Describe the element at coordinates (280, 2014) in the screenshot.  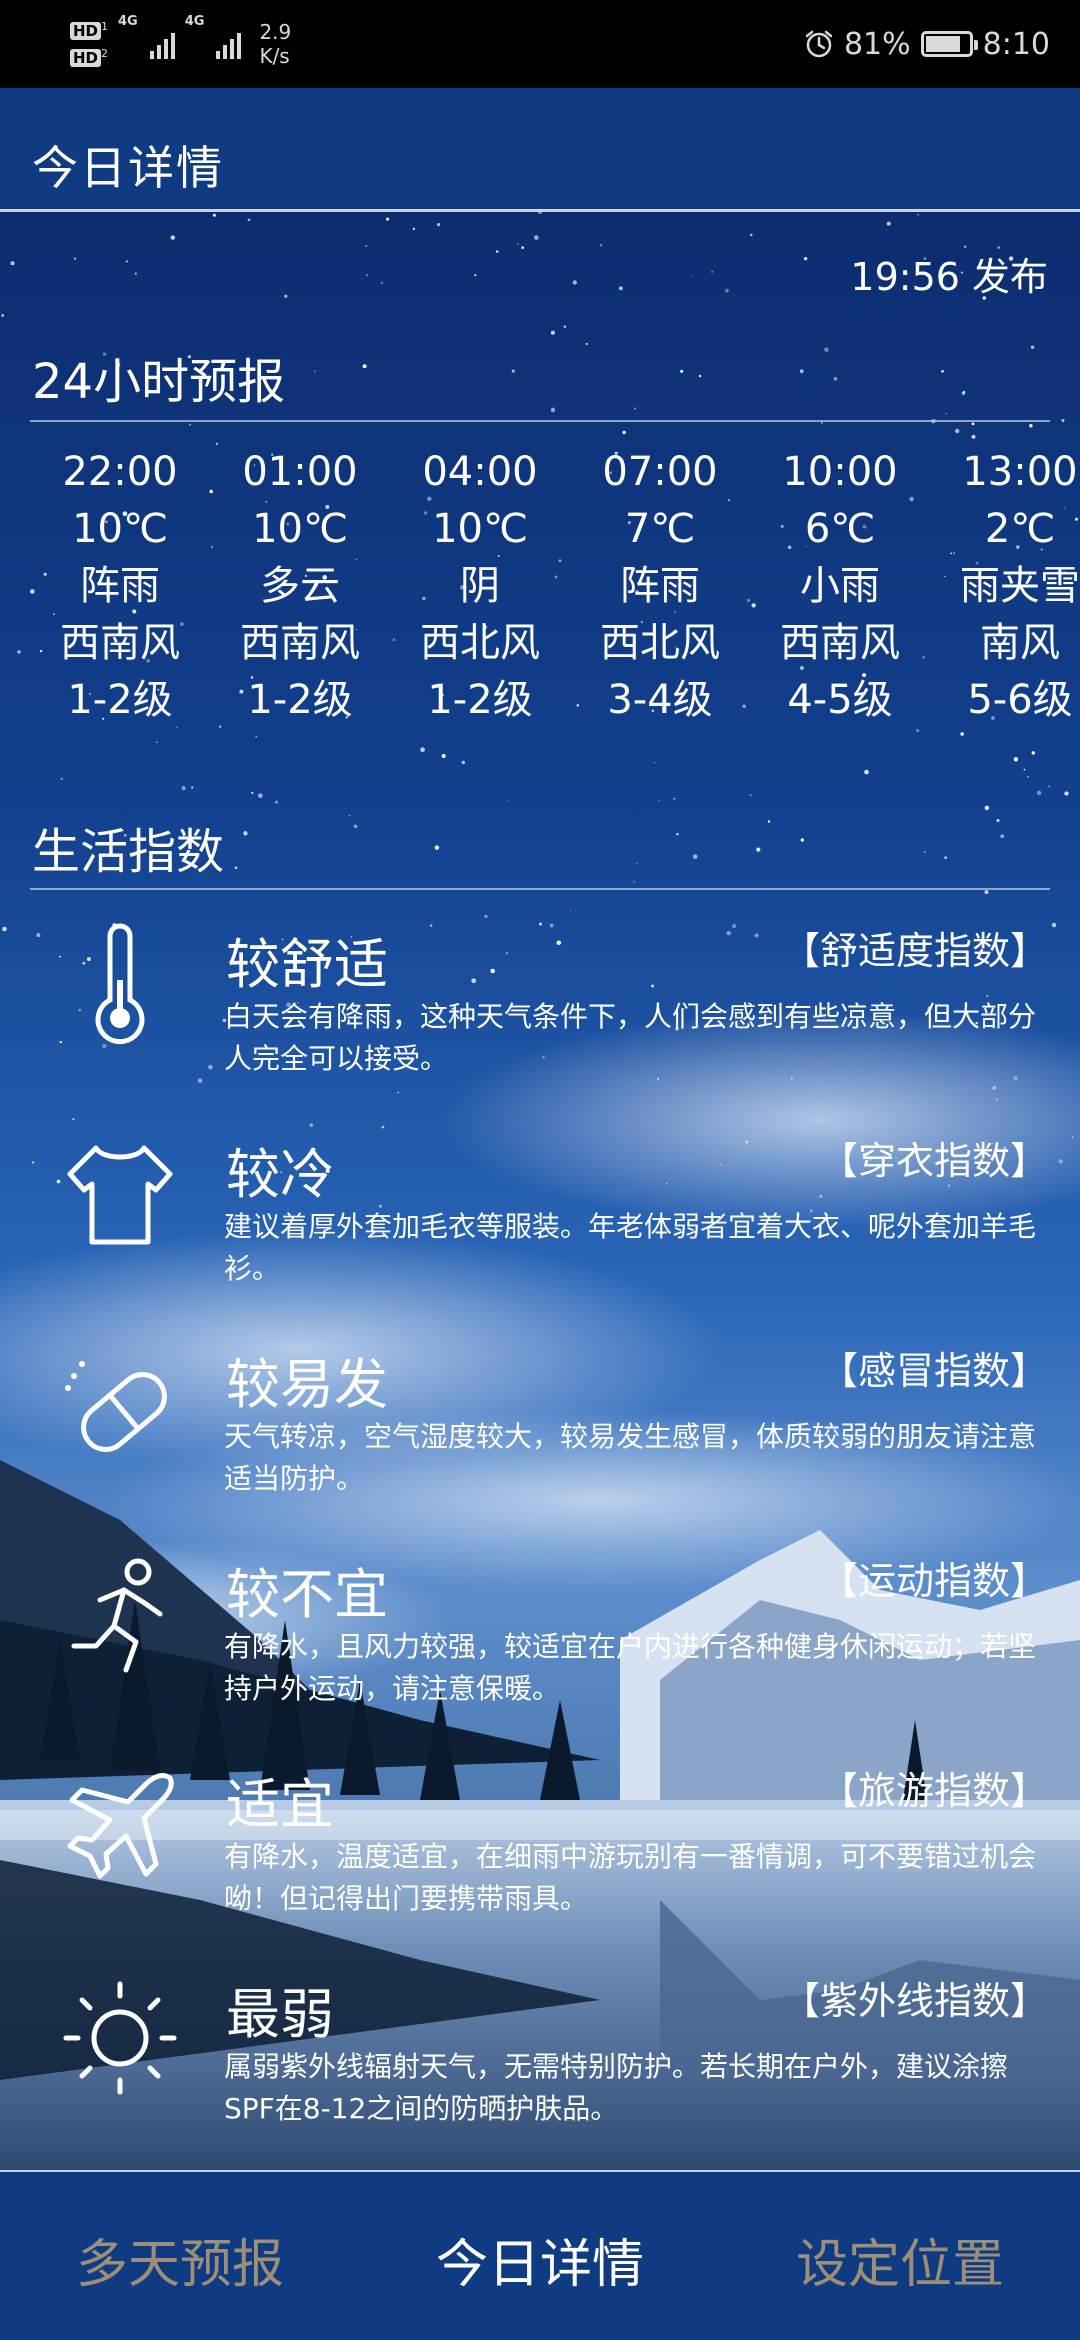
I see `index-level: 最弱` at that location.